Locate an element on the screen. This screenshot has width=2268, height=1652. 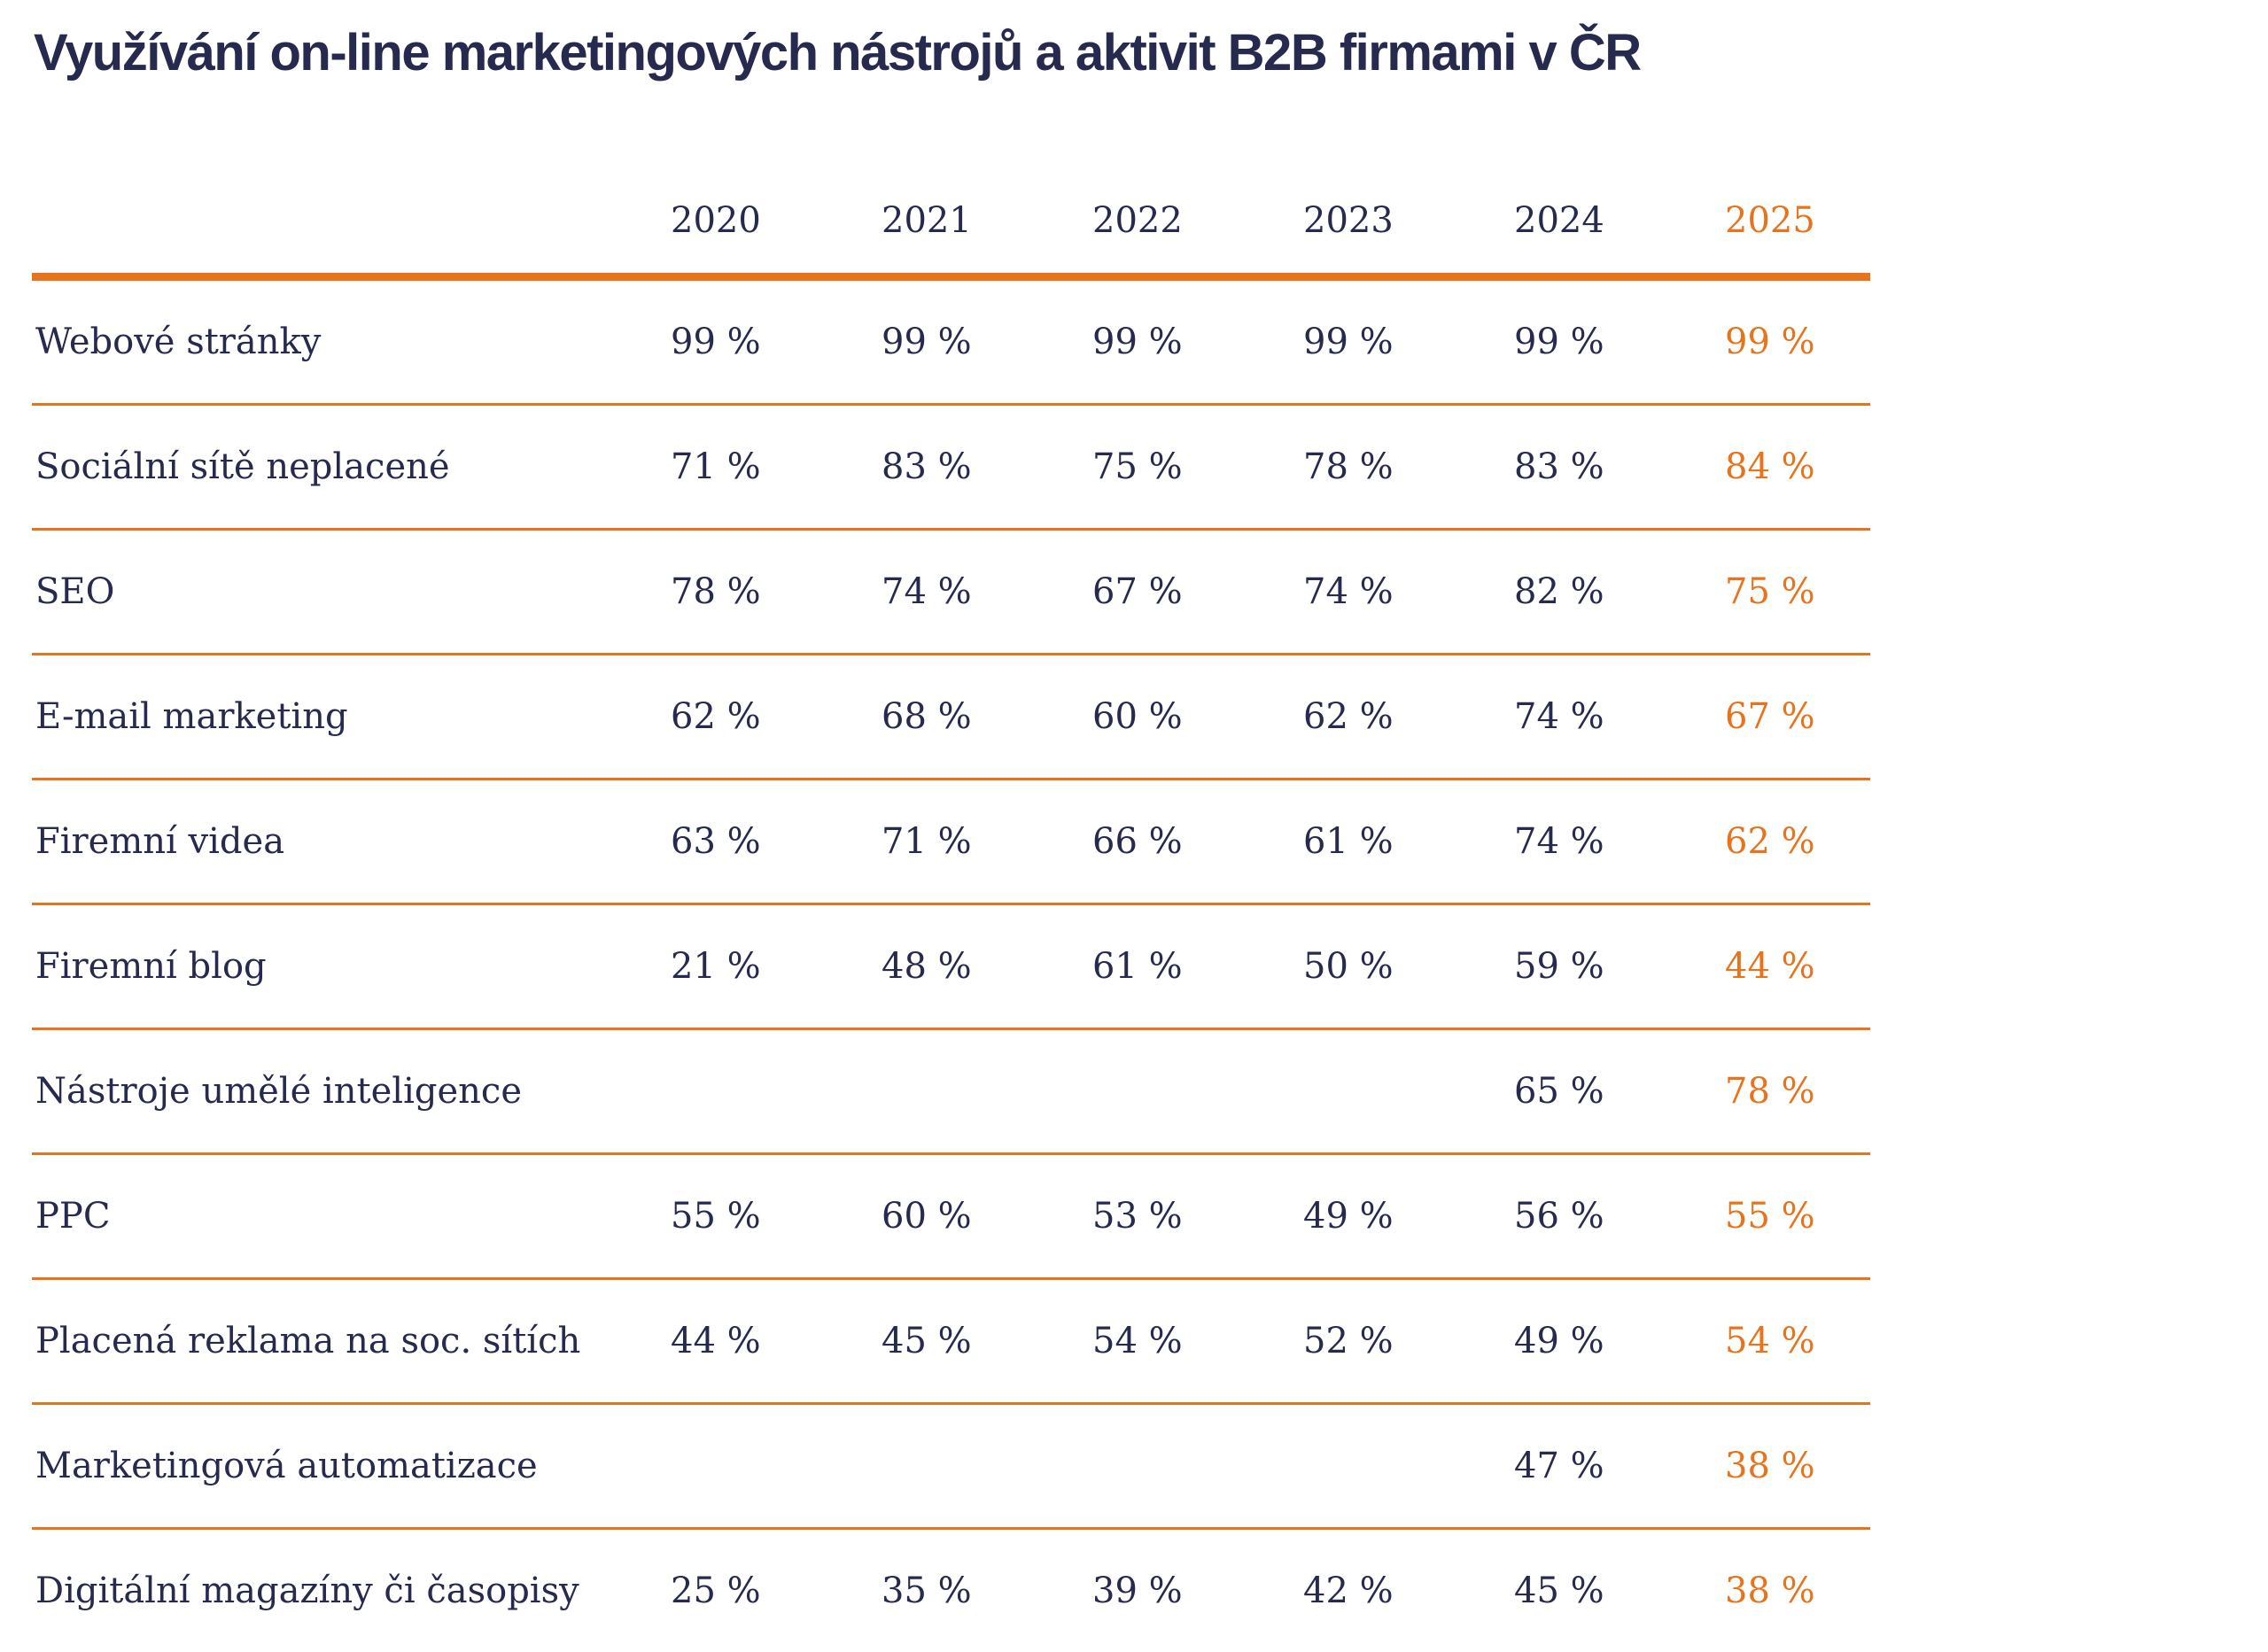
table-cell-highlight: 78 % is located at coordinates (1770, 1091).